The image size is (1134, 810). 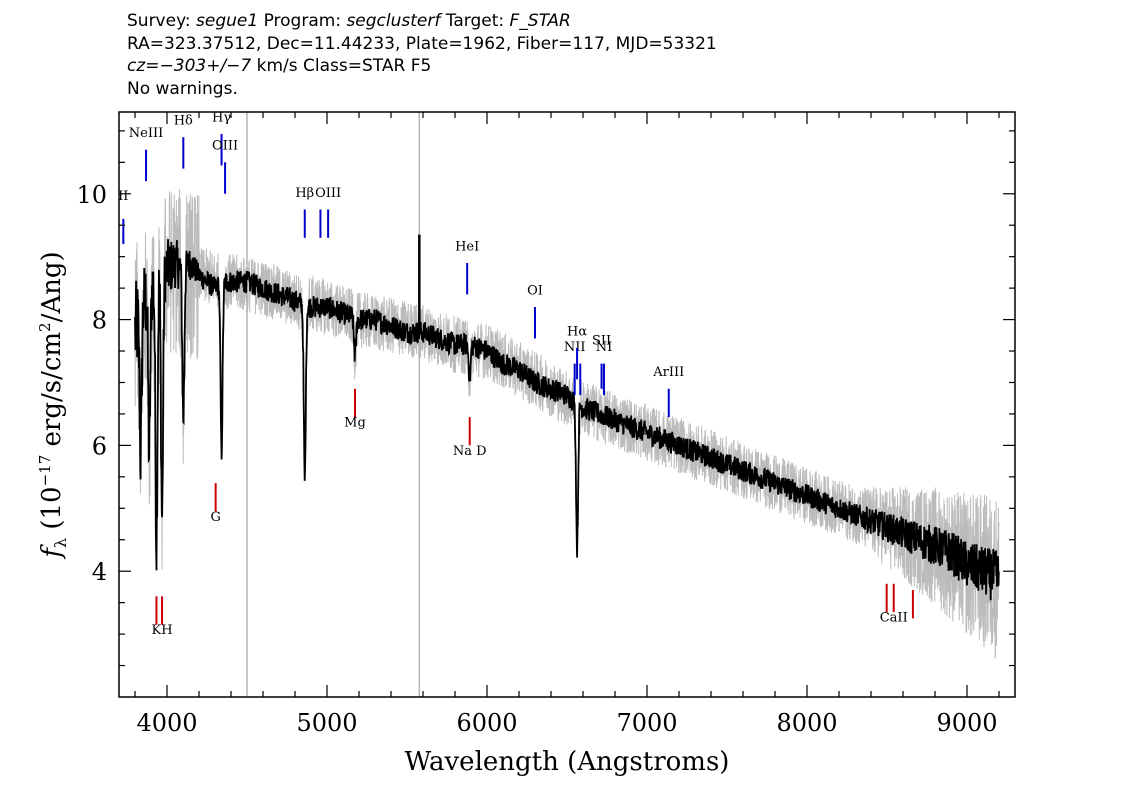 I want to click on absorption-line-label: KH, so click(x=162, y=630).